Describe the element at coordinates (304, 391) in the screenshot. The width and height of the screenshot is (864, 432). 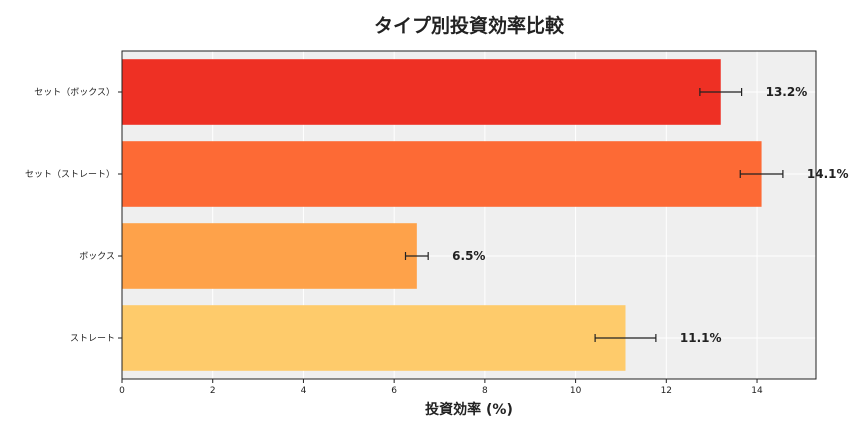
I see `x-tick-label: 4` at that location.